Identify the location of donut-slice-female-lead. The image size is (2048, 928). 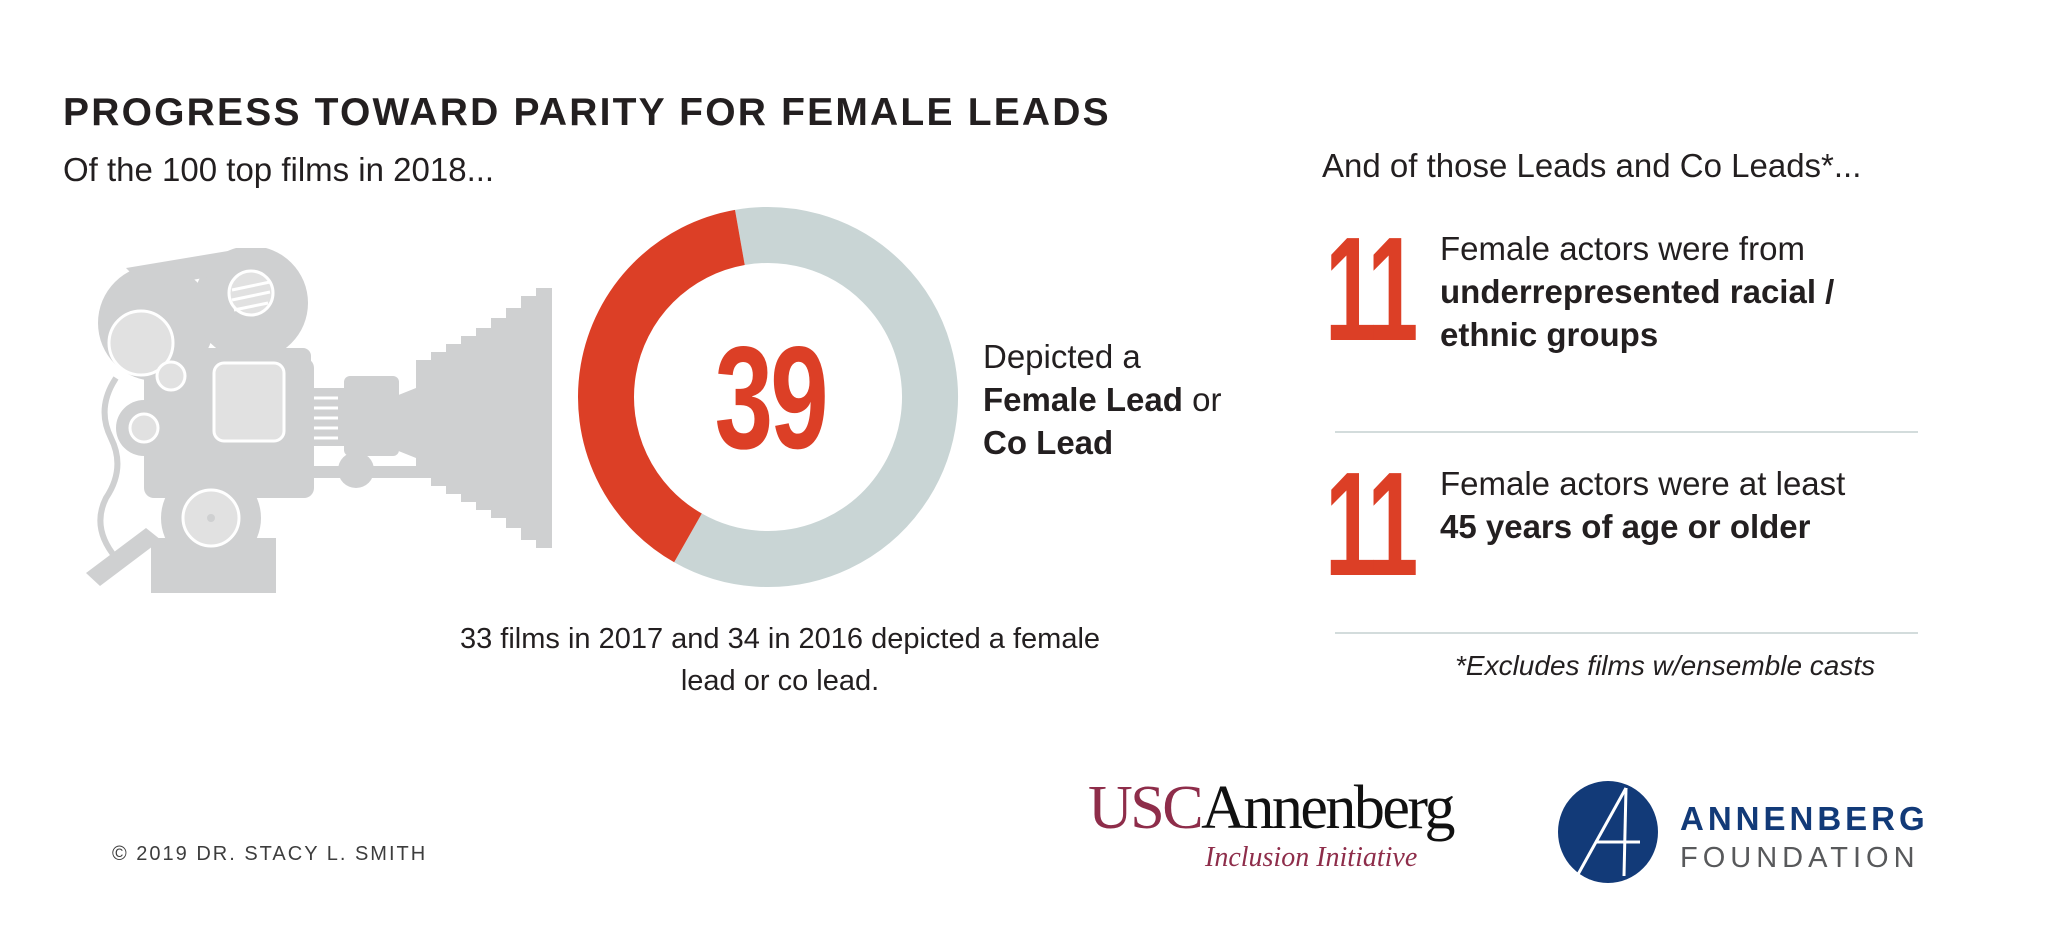
(662, 386).